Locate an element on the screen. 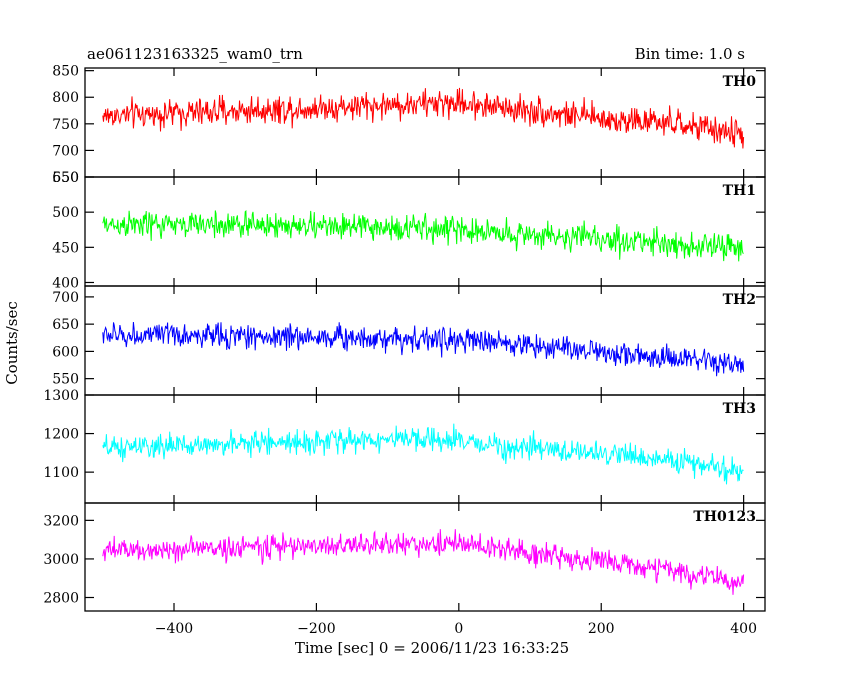 Image resolution: width=850 pixels, height=680 pixels. y-tick-label: 450 is located at coordinates (65, 248).